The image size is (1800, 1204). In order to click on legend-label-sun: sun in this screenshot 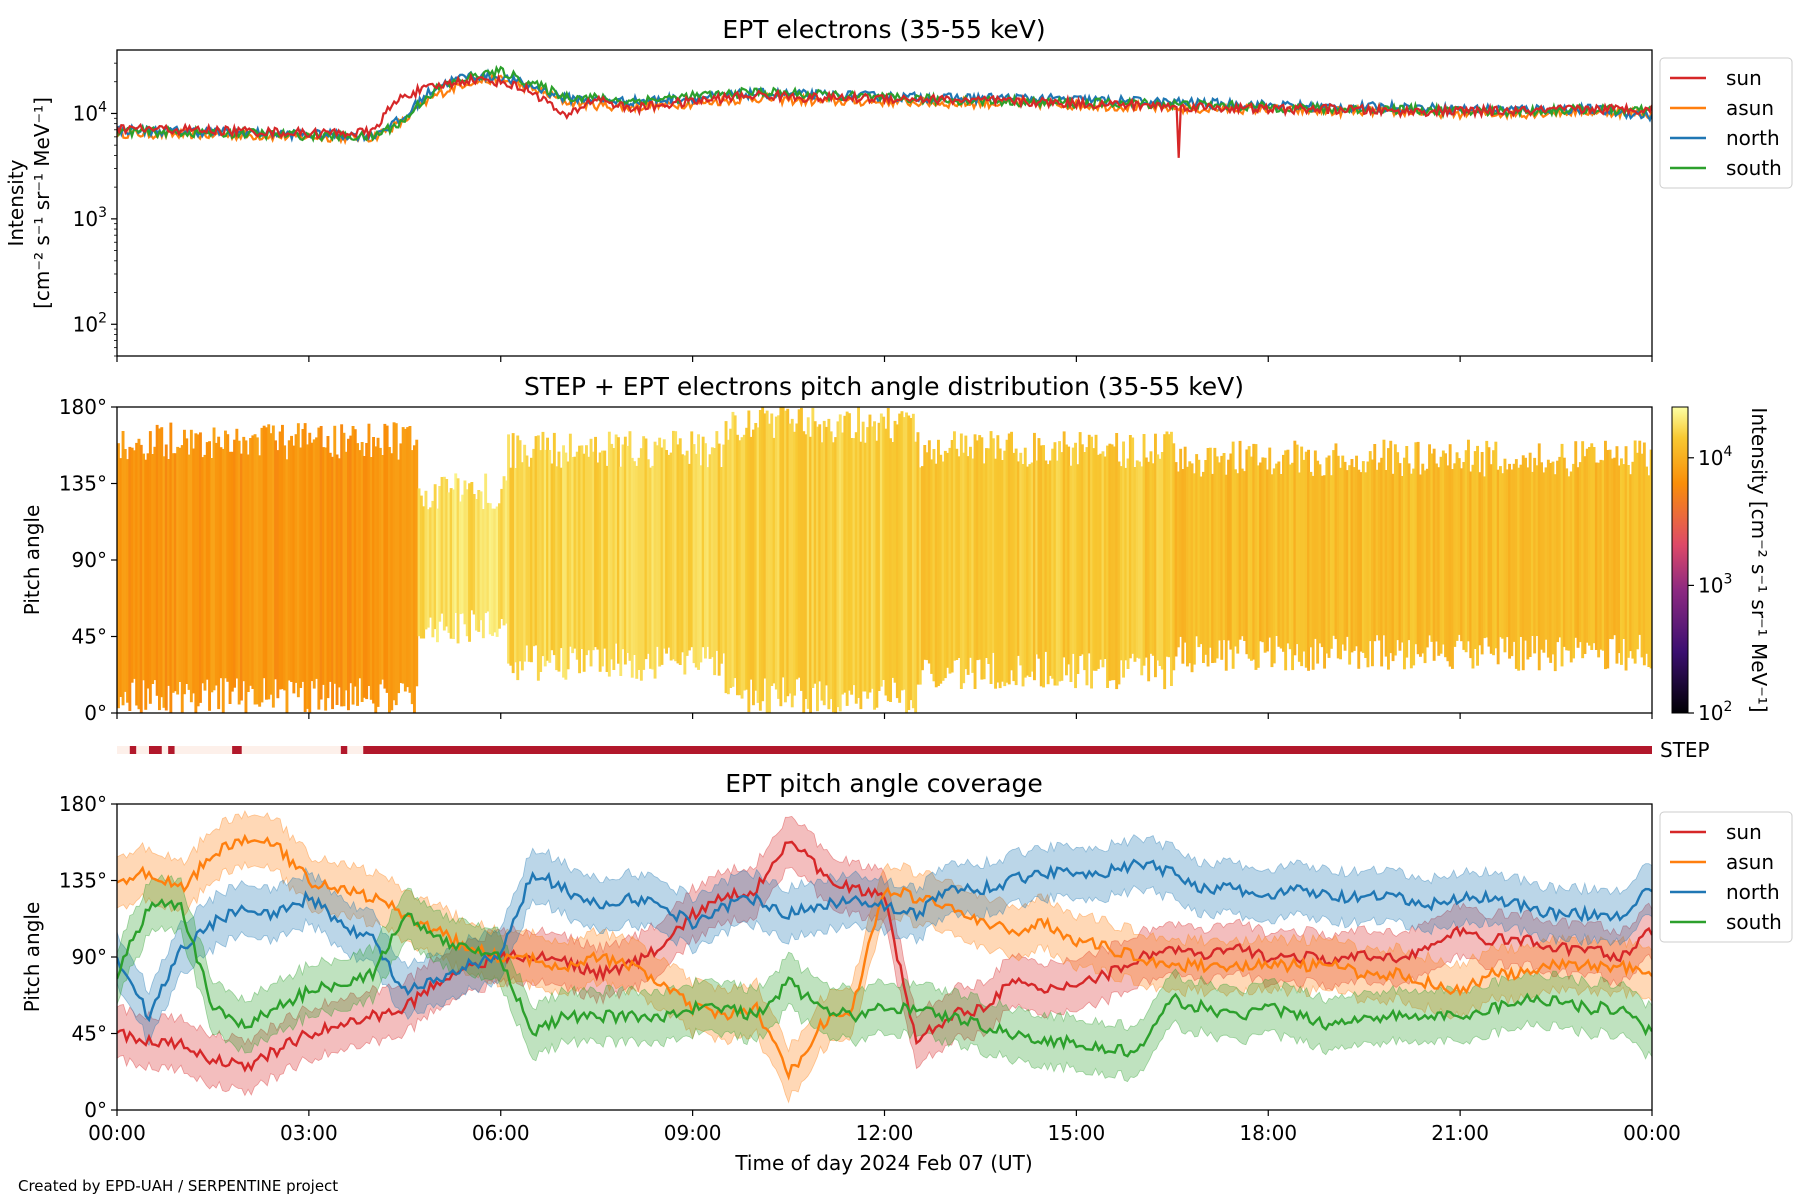, I will do `click(1744, 832)`.